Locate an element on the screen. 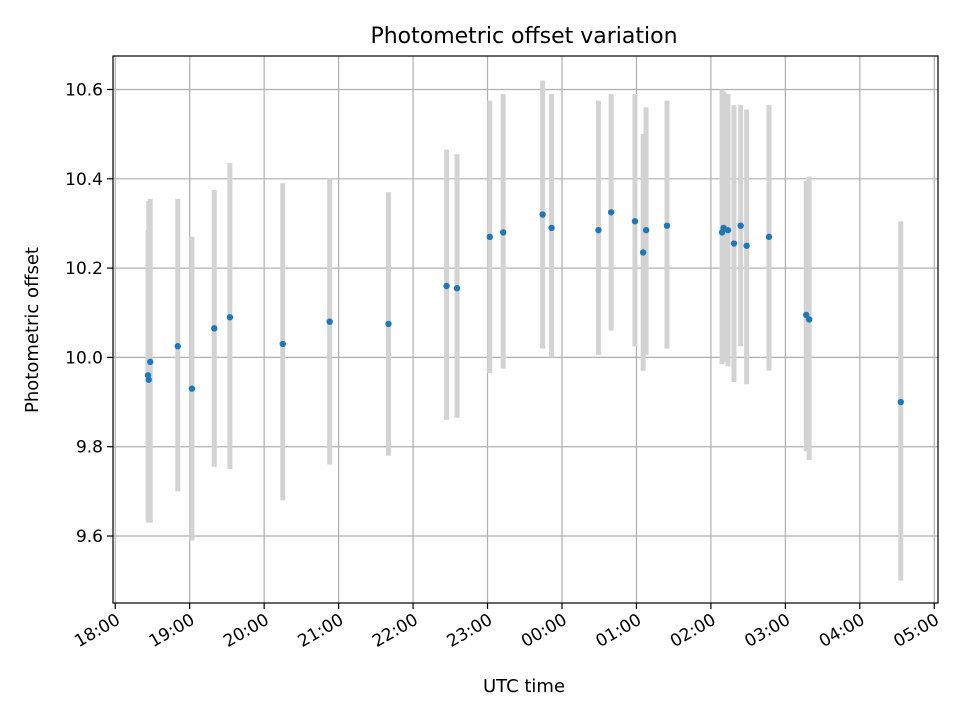 The height and width of the screenshot is (720, 960). chart-title: Photometric offset variation is located at coordinates (523, 36).